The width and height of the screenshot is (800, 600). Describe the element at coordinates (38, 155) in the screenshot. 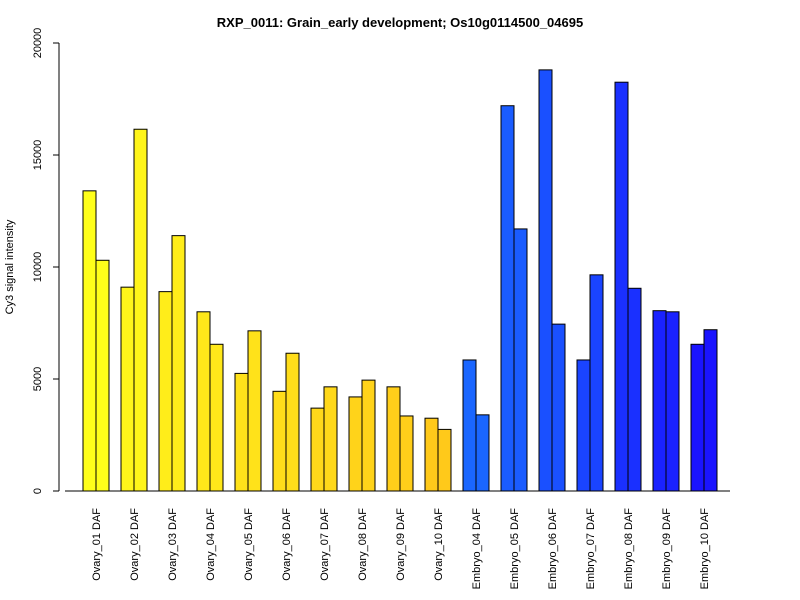

I see `y-tick-label: 15000` at that location.